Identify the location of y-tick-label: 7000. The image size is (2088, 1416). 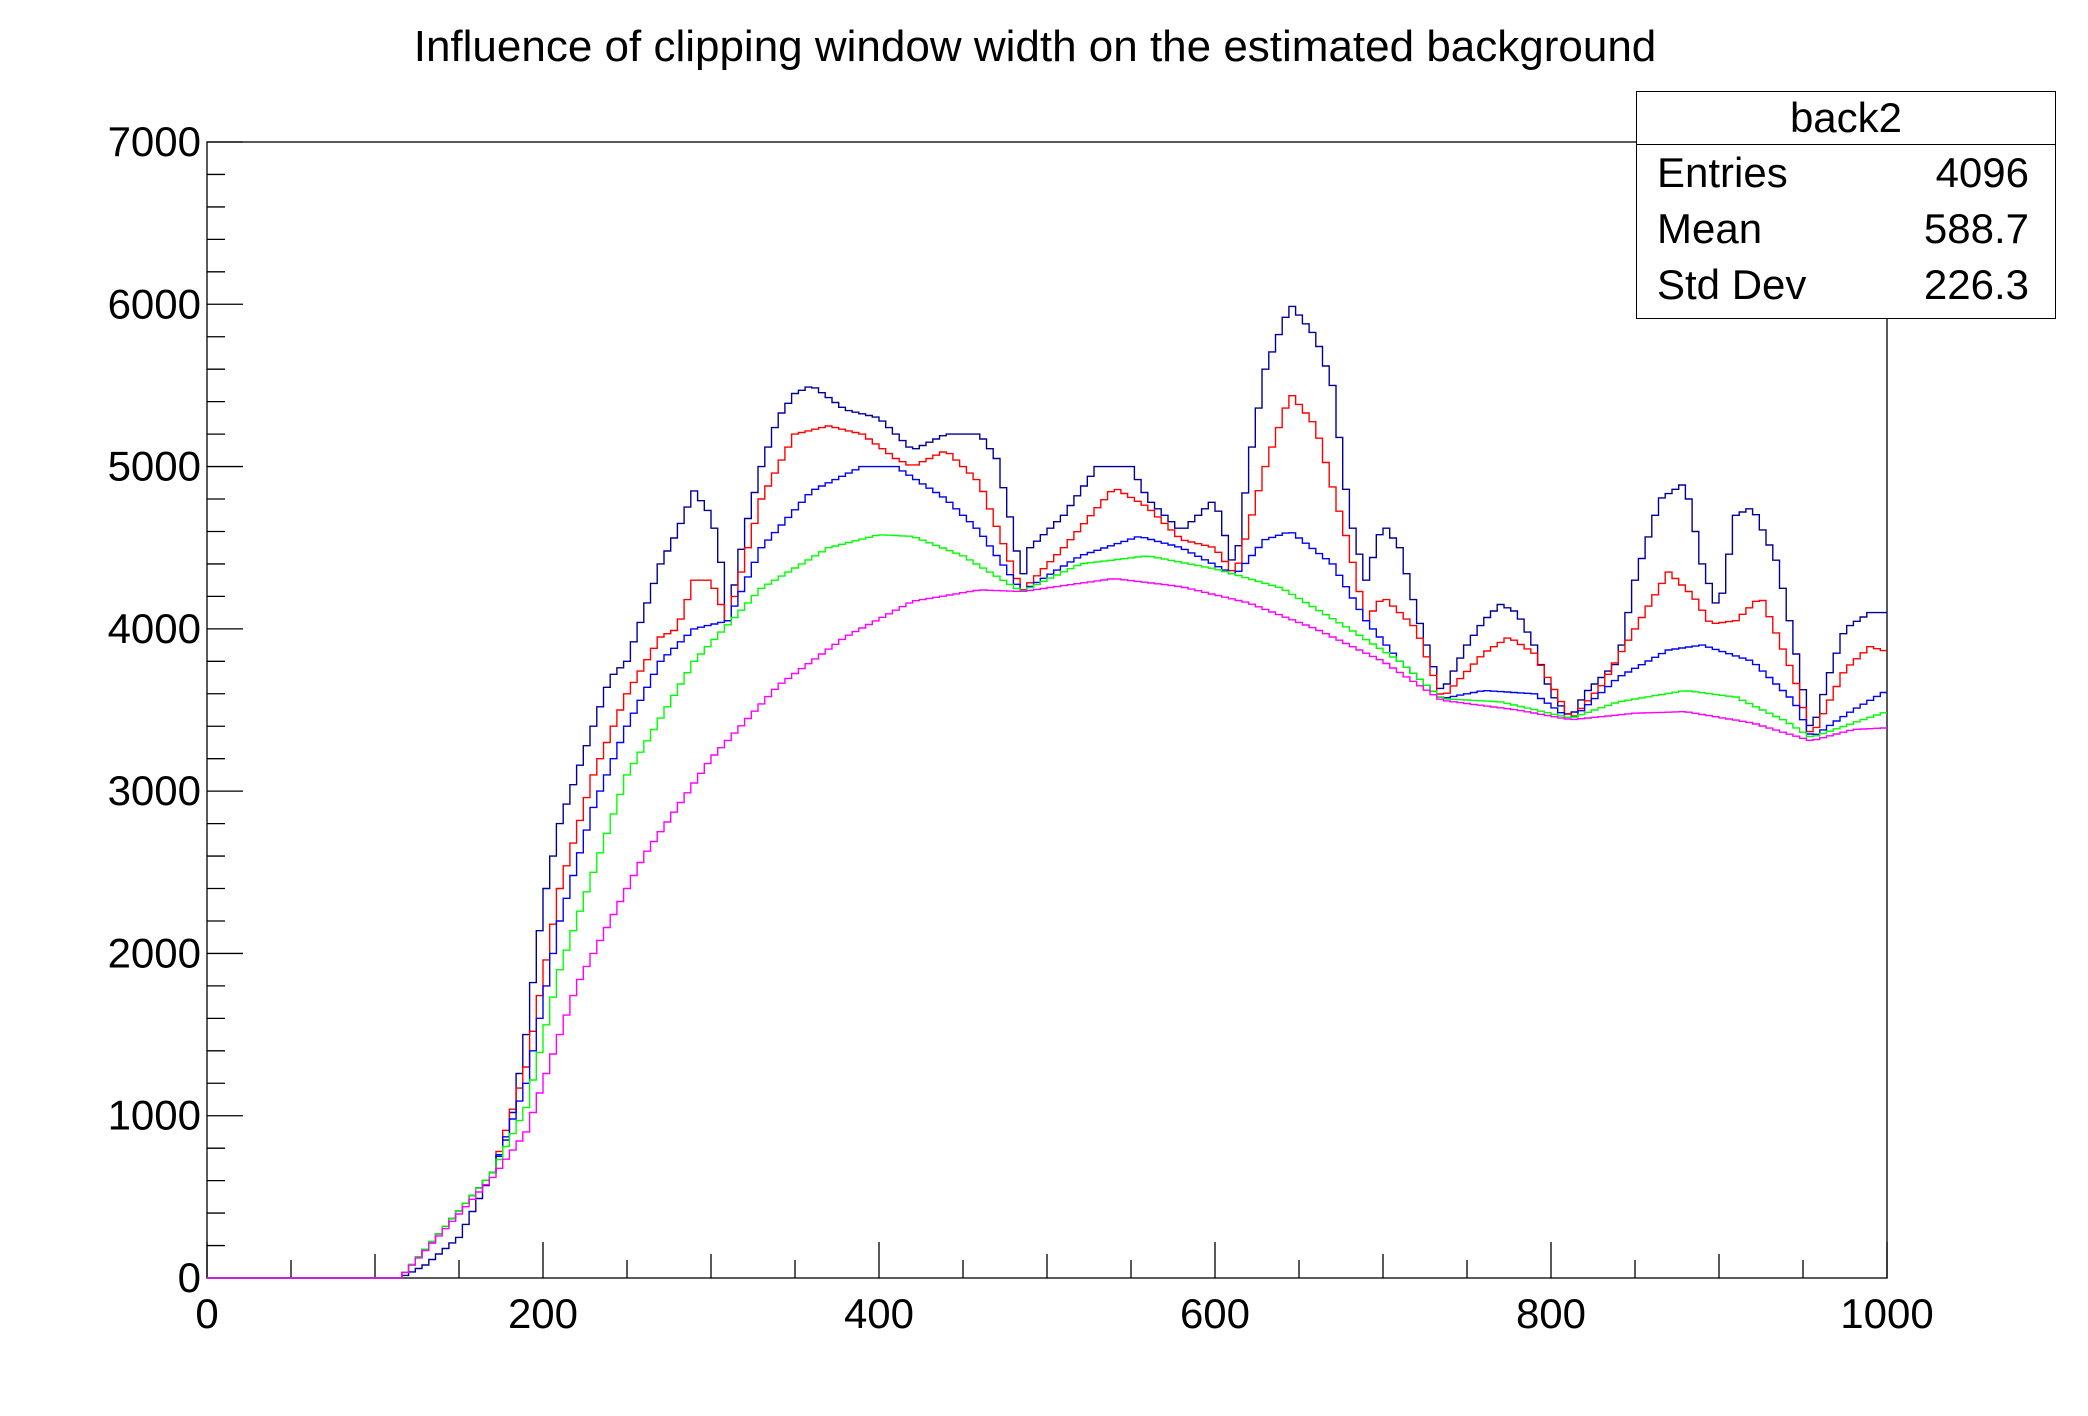
(154, 141).